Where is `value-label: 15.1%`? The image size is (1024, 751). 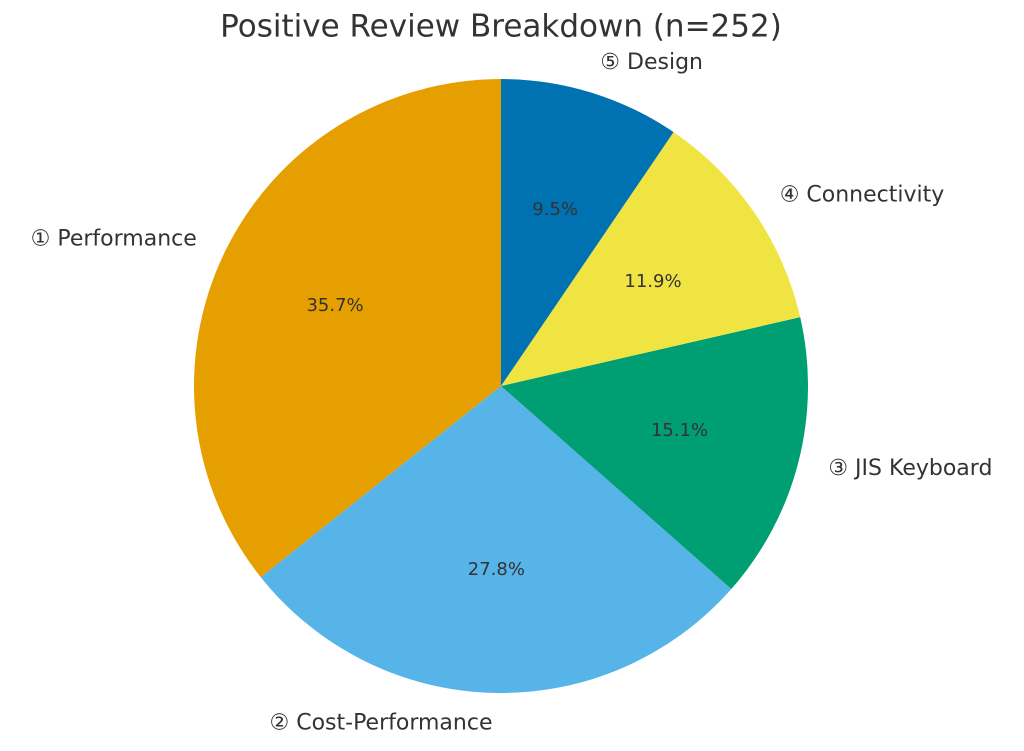
value-label: 15.1% is located at coordinates (679, 430).